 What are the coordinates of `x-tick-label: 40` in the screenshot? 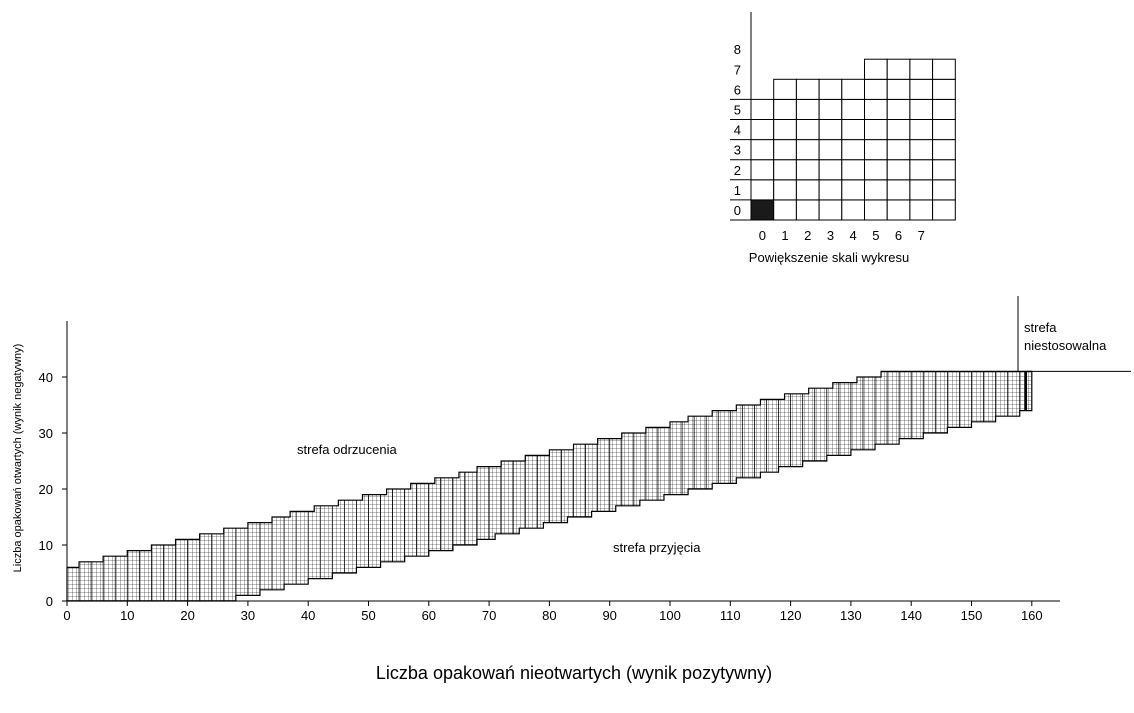 It's located at (308, 615).